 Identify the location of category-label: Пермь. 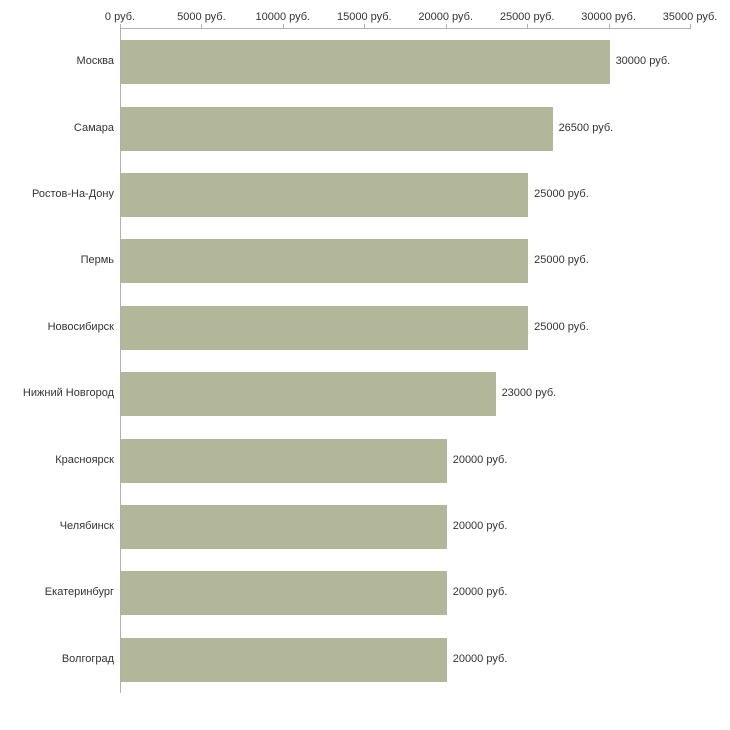
(97, 260).